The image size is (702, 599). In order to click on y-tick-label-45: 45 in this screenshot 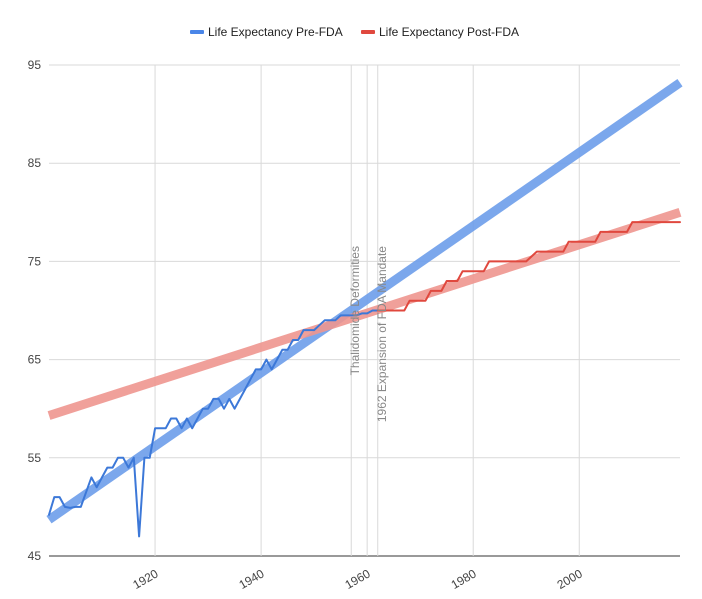, I will do `click(35, 556)`.